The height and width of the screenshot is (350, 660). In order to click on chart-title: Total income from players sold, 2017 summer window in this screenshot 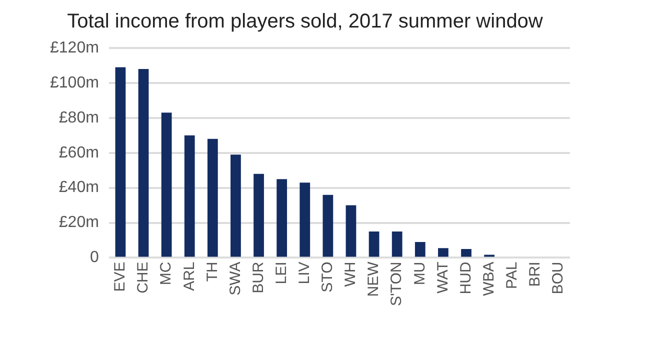, I will do `click(305, 21)`.